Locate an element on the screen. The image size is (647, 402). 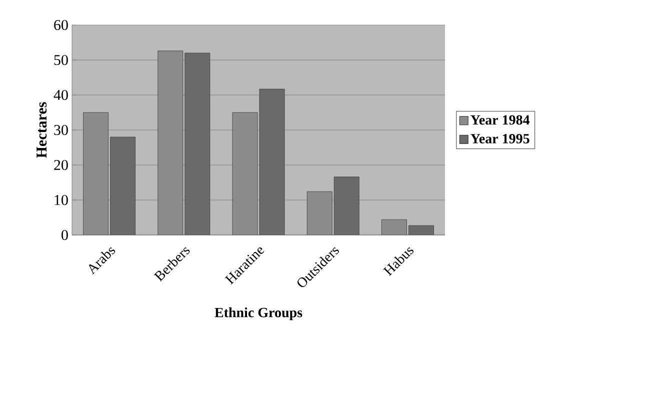
y-tick-label: 0 is located at coordinates (65, 235).